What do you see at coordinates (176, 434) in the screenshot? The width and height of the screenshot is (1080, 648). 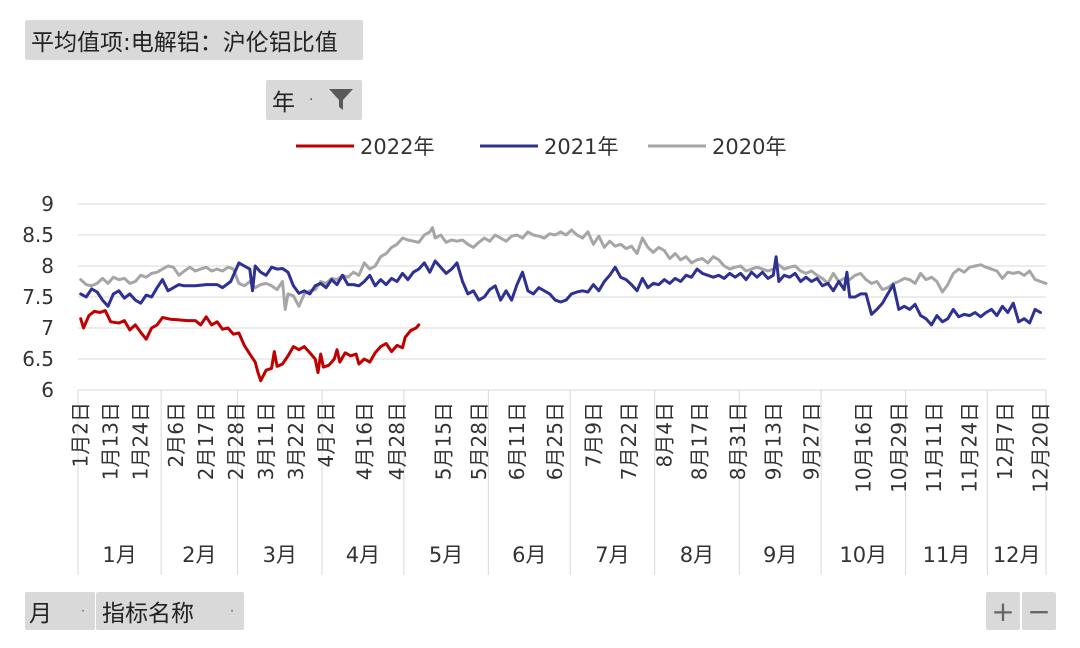 I see `x-tick-label: 2月6日` at bounding box center [176, 434].